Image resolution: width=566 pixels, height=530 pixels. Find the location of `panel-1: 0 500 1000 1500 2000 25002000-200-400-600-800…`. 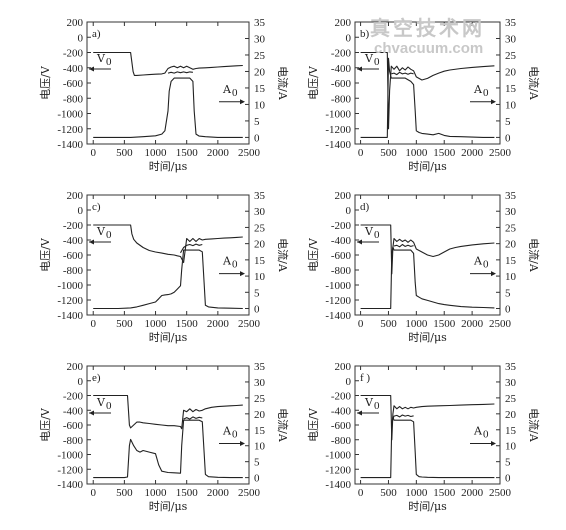

panel-1: 0 500 1000 1500 2000 25002000-200-400-600-800… is located at coordinates (164, 95).